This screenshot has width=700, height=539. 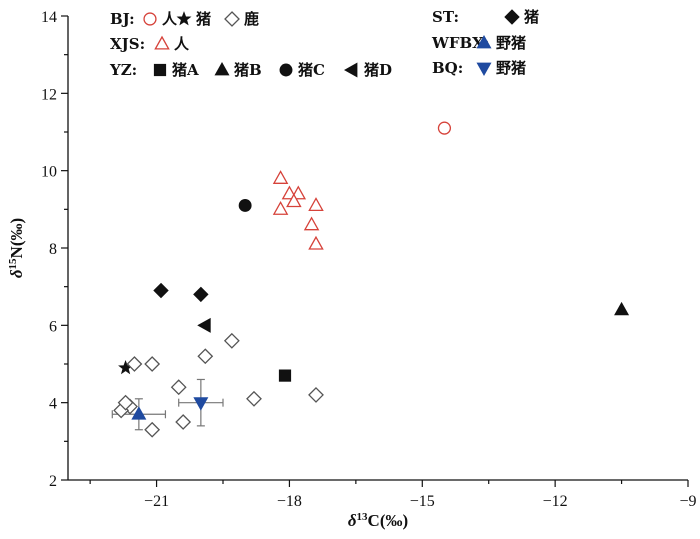 I want to click on y-tick-label: 4, so click(x=53, y=404).